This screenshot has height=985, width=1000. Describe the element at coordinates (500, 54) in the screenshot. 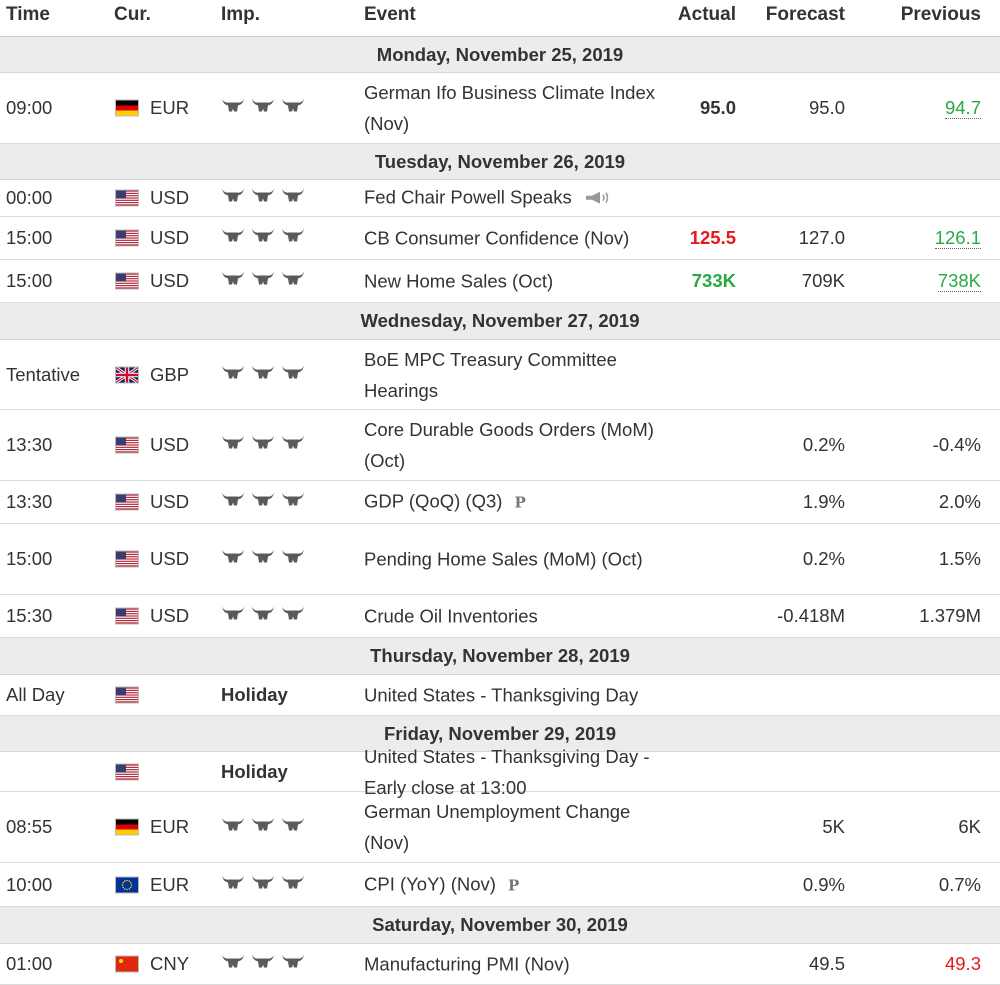

I see `day-label: Monday, November 25, 2019` at that location.